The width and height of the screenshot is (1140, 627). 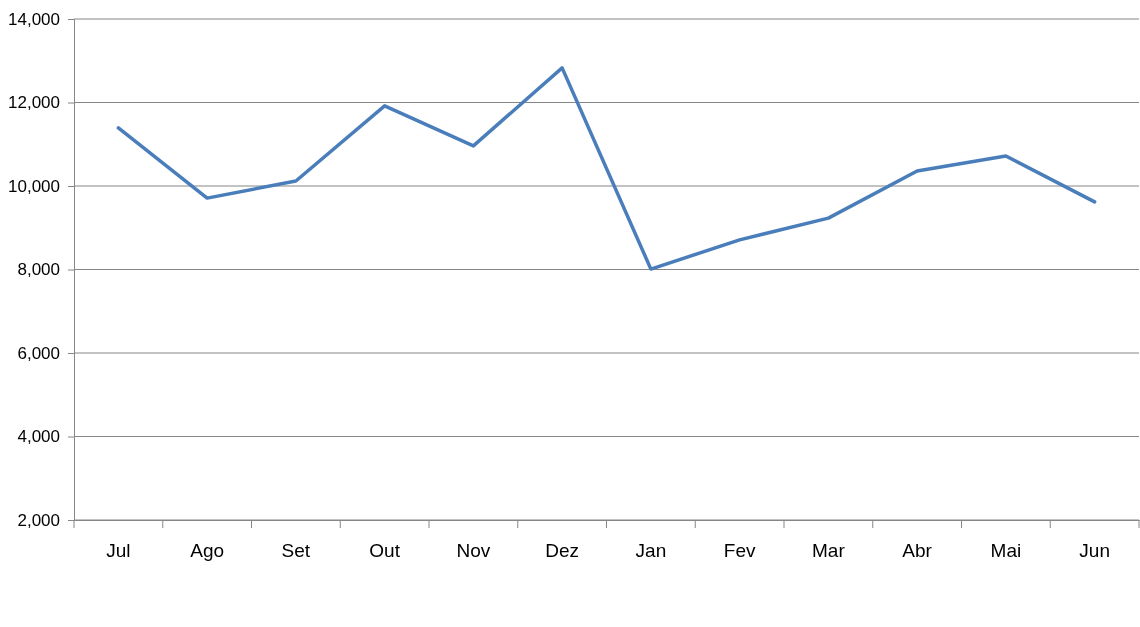 I want to click on x-tick-label: Jul, so click(x=118, y=551).